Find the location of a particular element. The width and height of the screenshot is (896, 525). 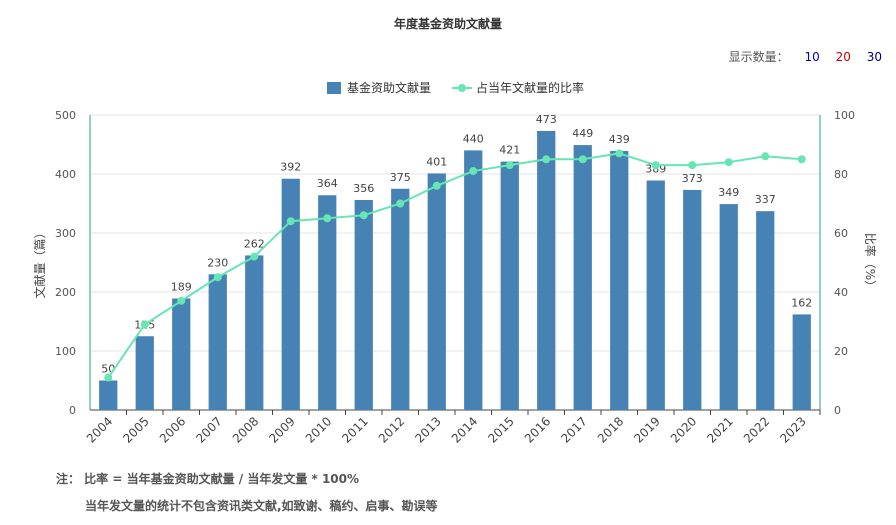

bar-value-label: 364 is located at coordinates (327, 183).